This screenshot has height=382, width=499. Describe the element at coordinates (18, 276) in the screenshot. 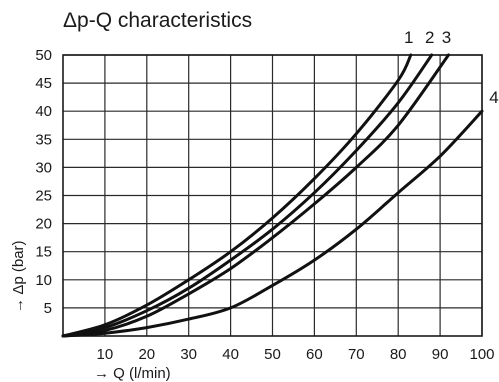

I see `y-axis-label: → Δp (bar)` at that location.